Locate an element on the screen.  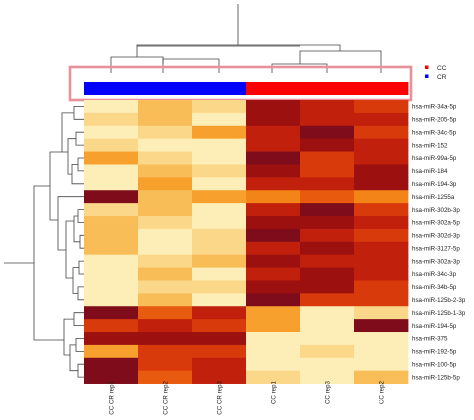
column-label: CC CR rep3 is located at coordinates (220, 397).